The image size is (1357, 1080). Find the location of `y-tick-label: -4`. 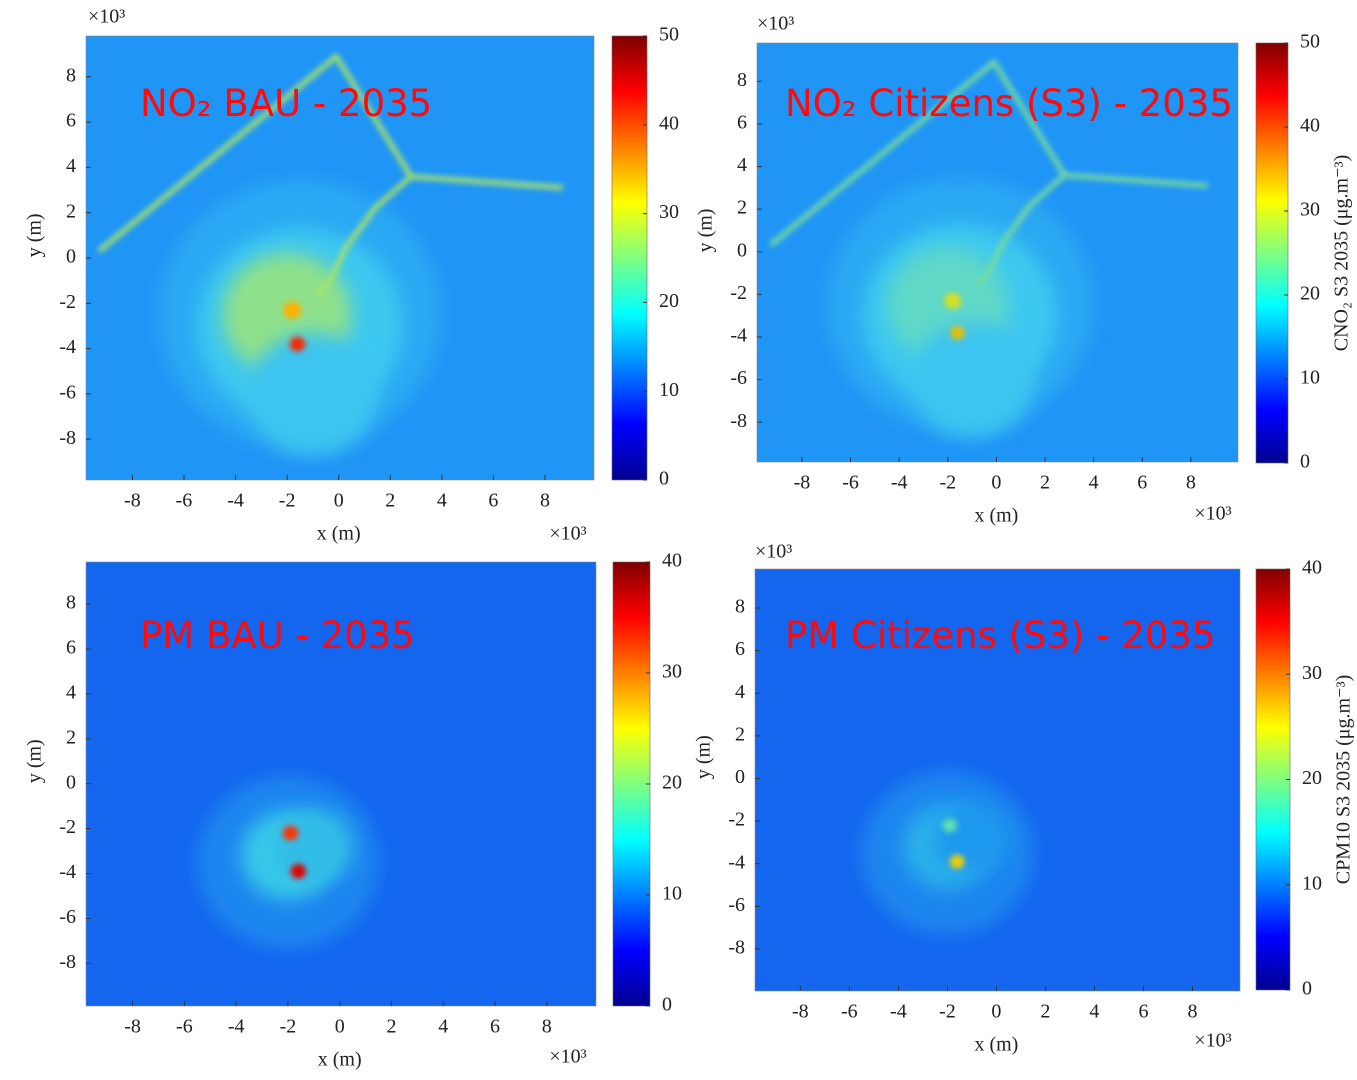

y-tick-label: -4 is located at coordinates (738, 336).